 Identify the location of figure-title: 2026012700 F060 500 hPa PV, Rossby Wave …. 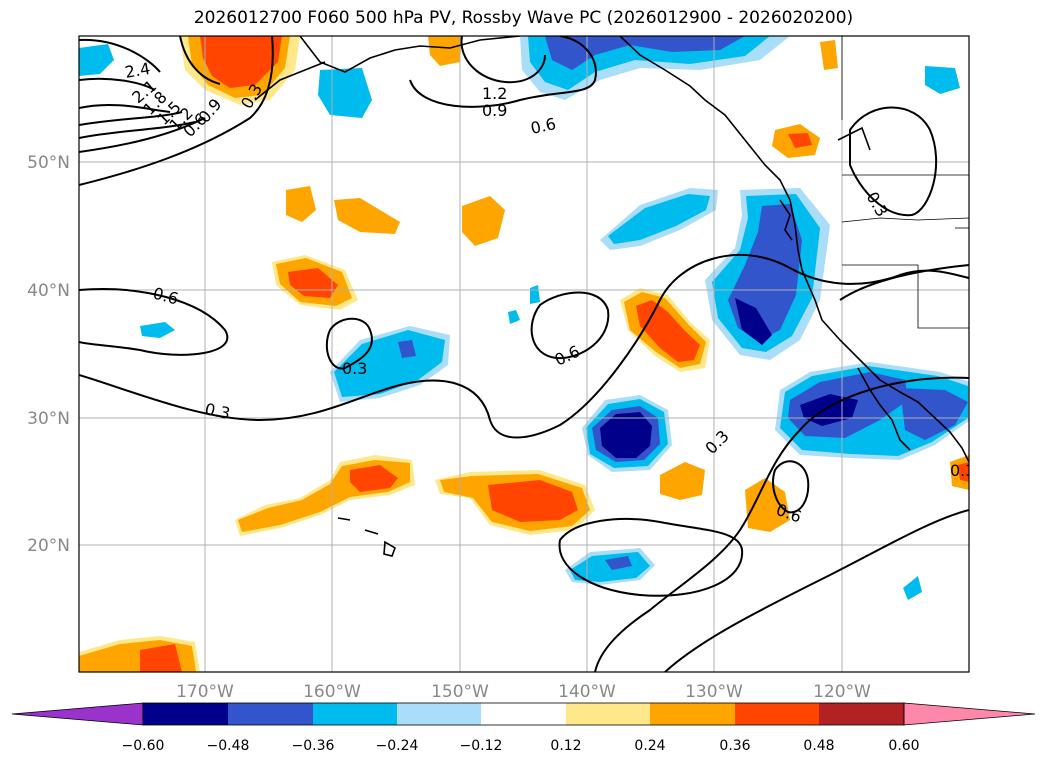
(523, 18).